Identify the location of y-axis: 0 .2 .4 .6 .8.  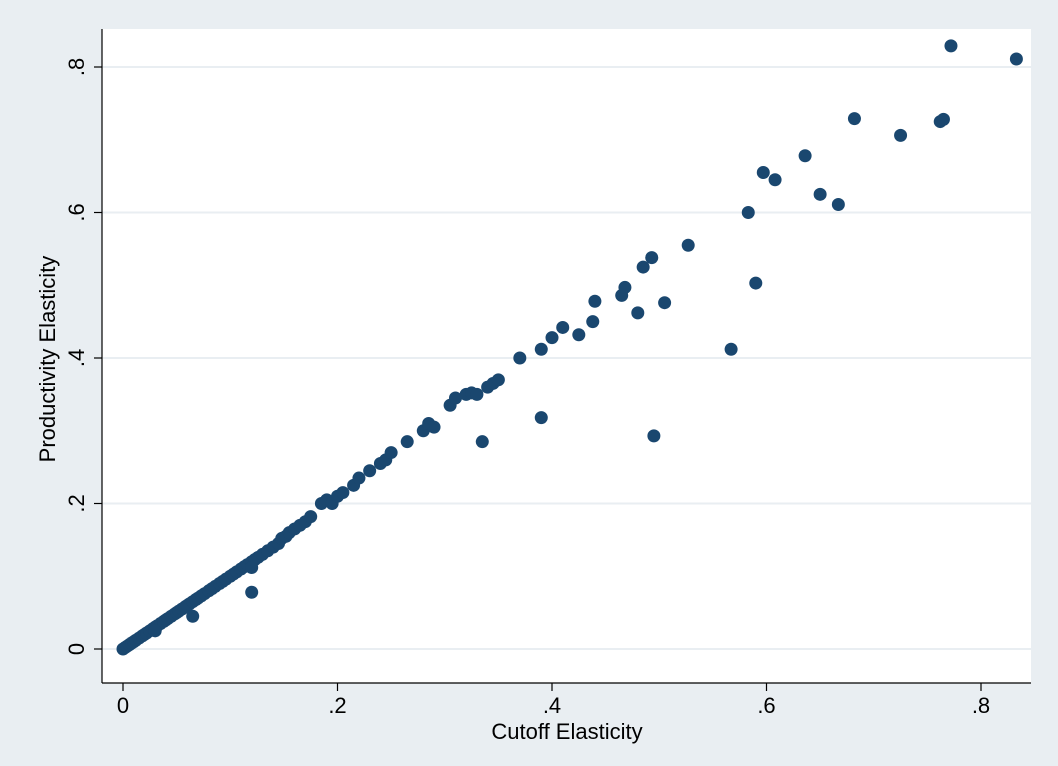
(83, 356).